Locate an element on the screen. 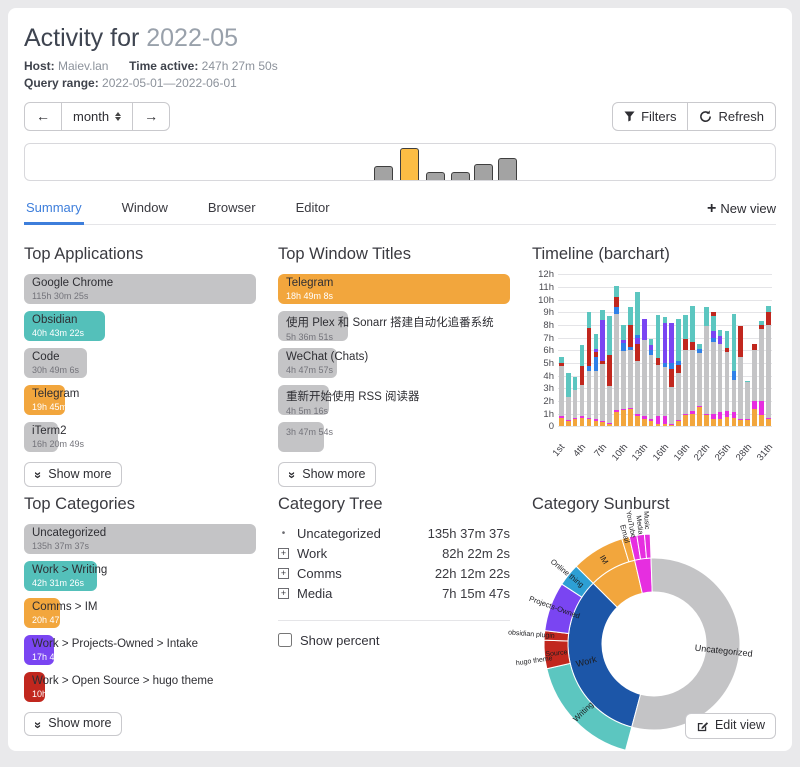 The width and height of the screenshot is (800, 767). usage-bar-duration: 19h 45m 37s is located at coordinates (58, 407).